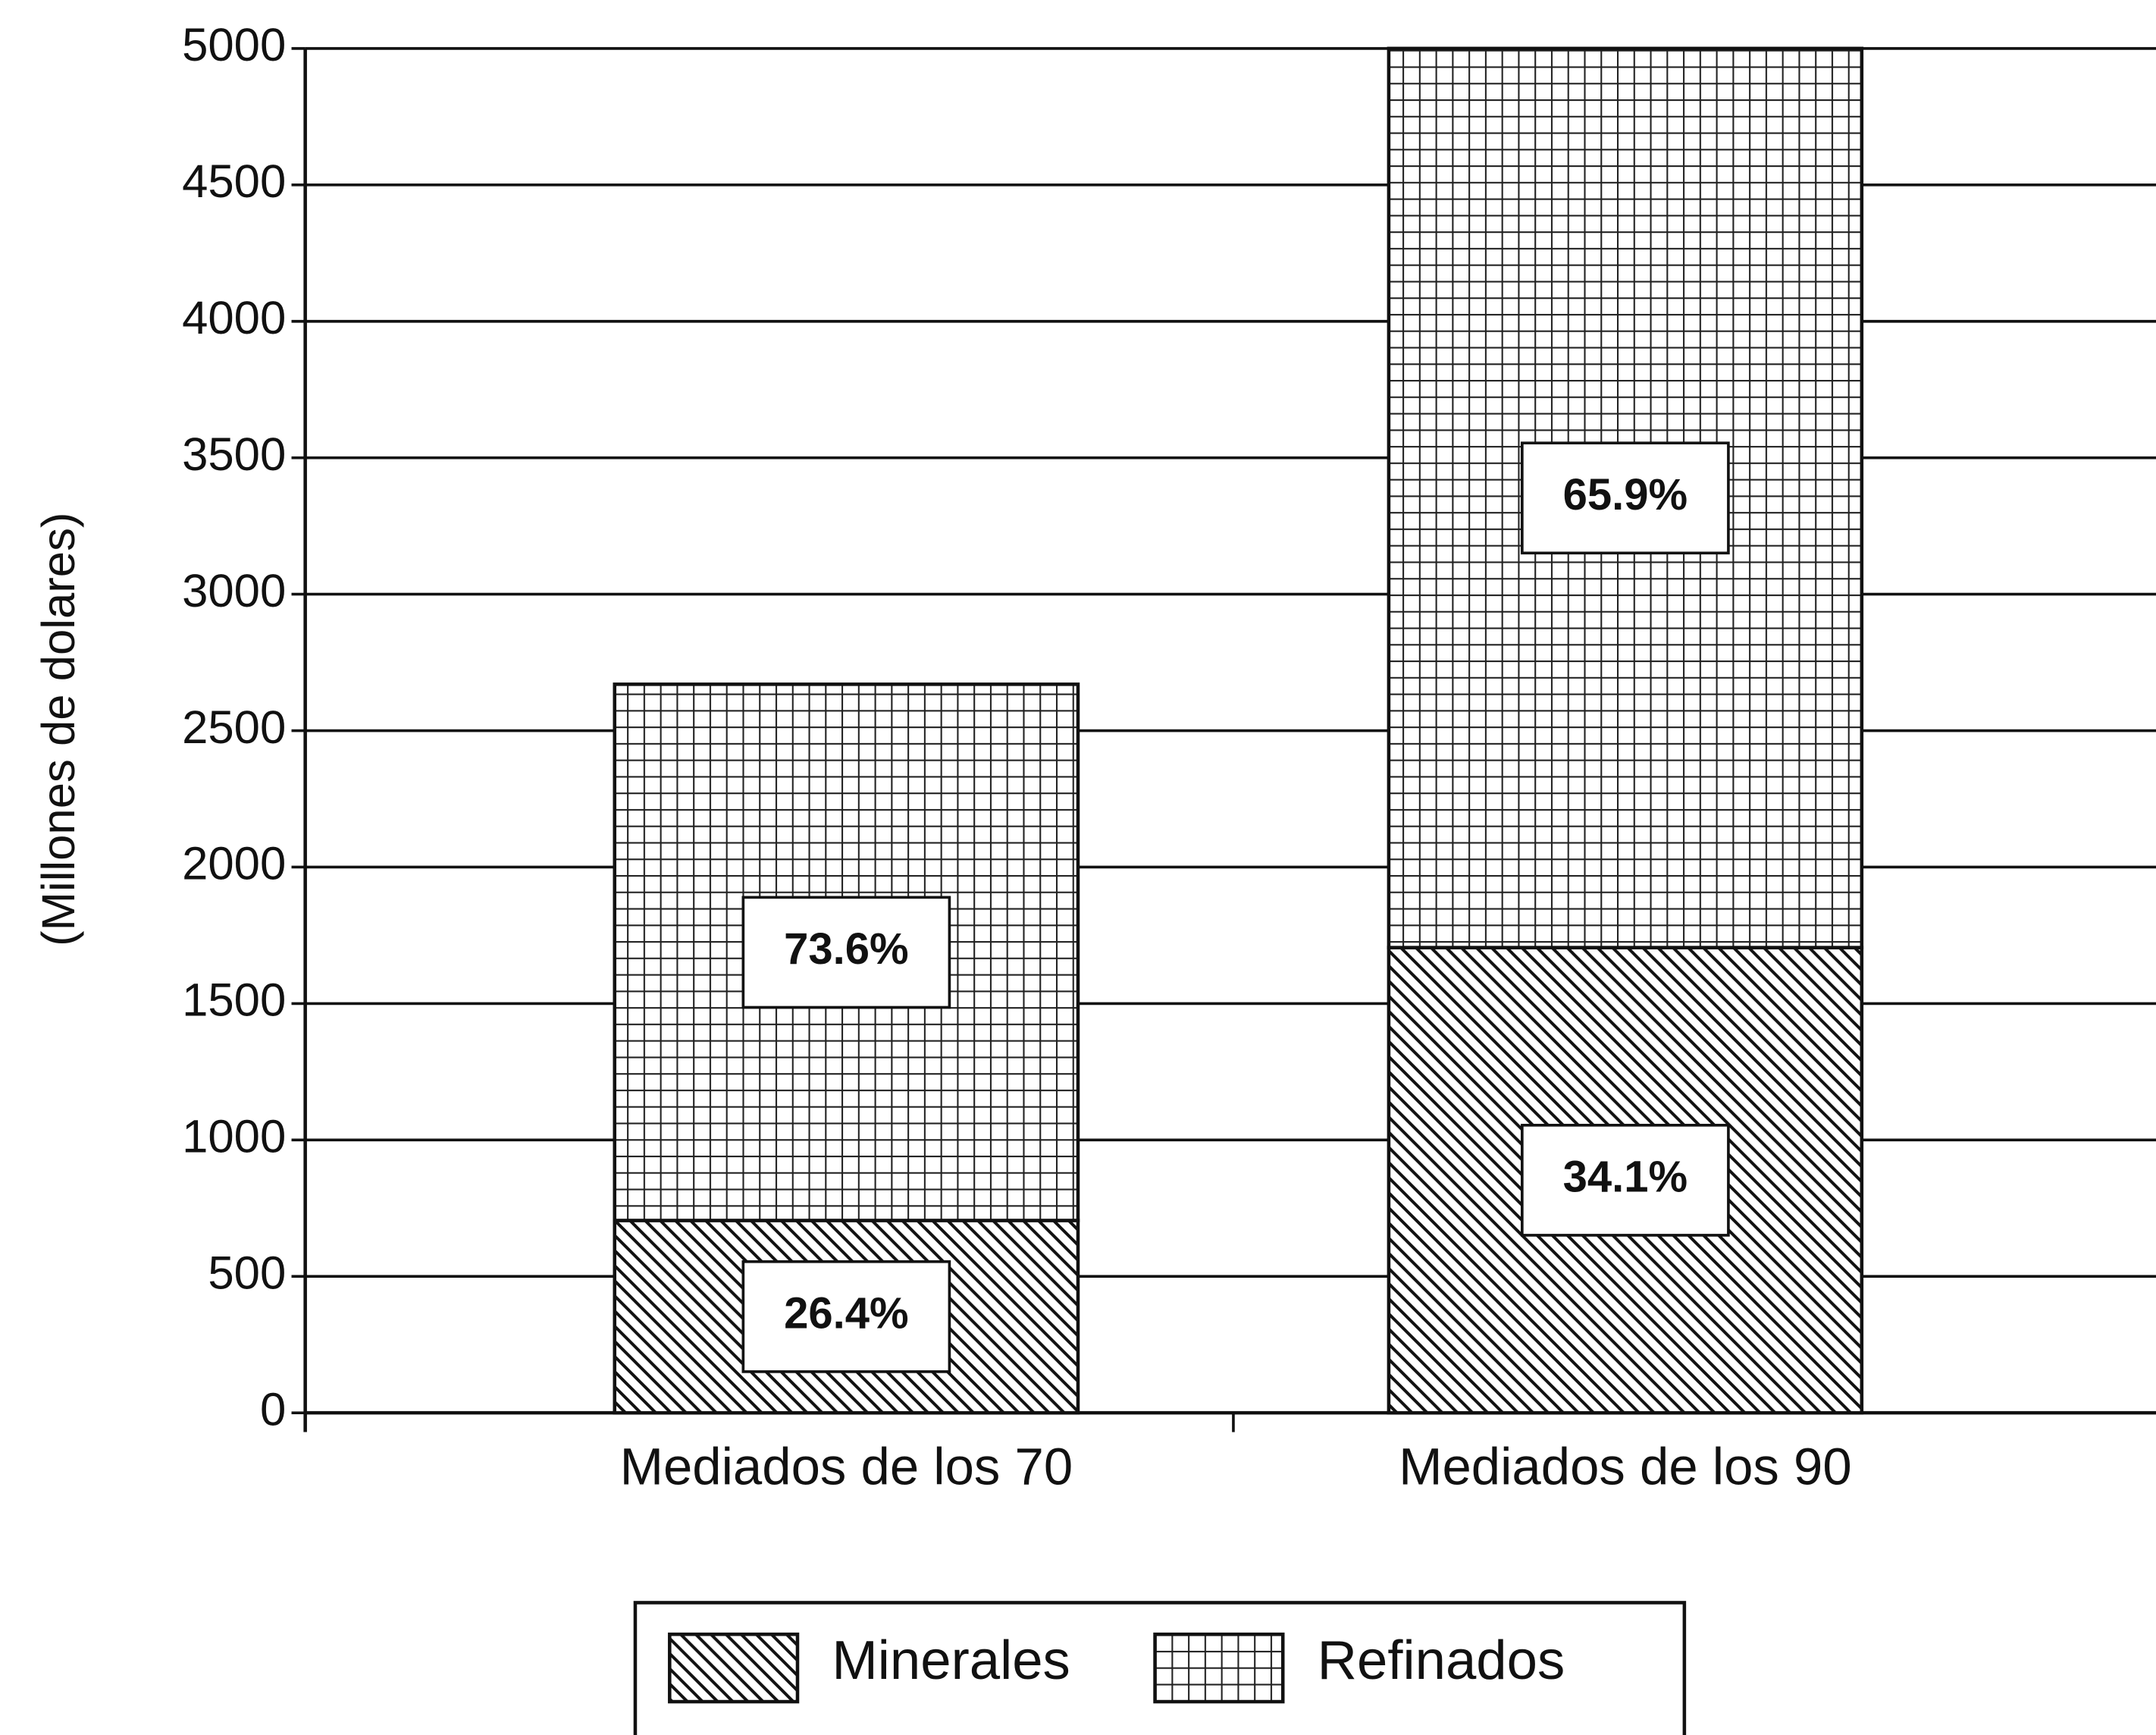 The image size is (2156, 1735). Describe the element at coordinates (234, 727) in the screenshot. I see `y-tick-label: 2500` at that location.